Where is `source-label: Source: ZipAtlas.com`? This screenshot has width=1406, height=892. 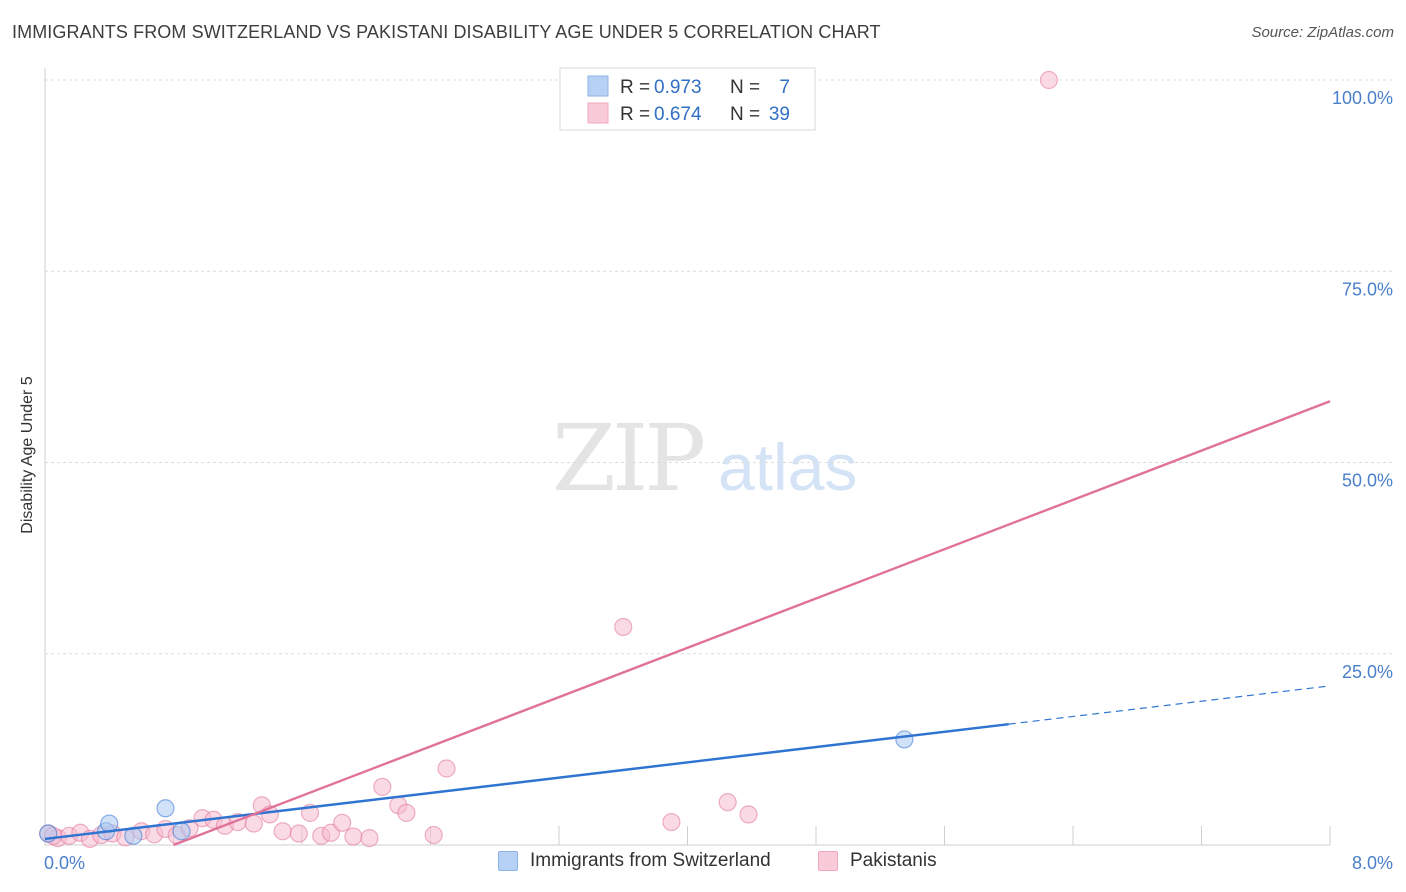
source-label: Source: ZipAtlas.com is located at coordinates (1322, 32).